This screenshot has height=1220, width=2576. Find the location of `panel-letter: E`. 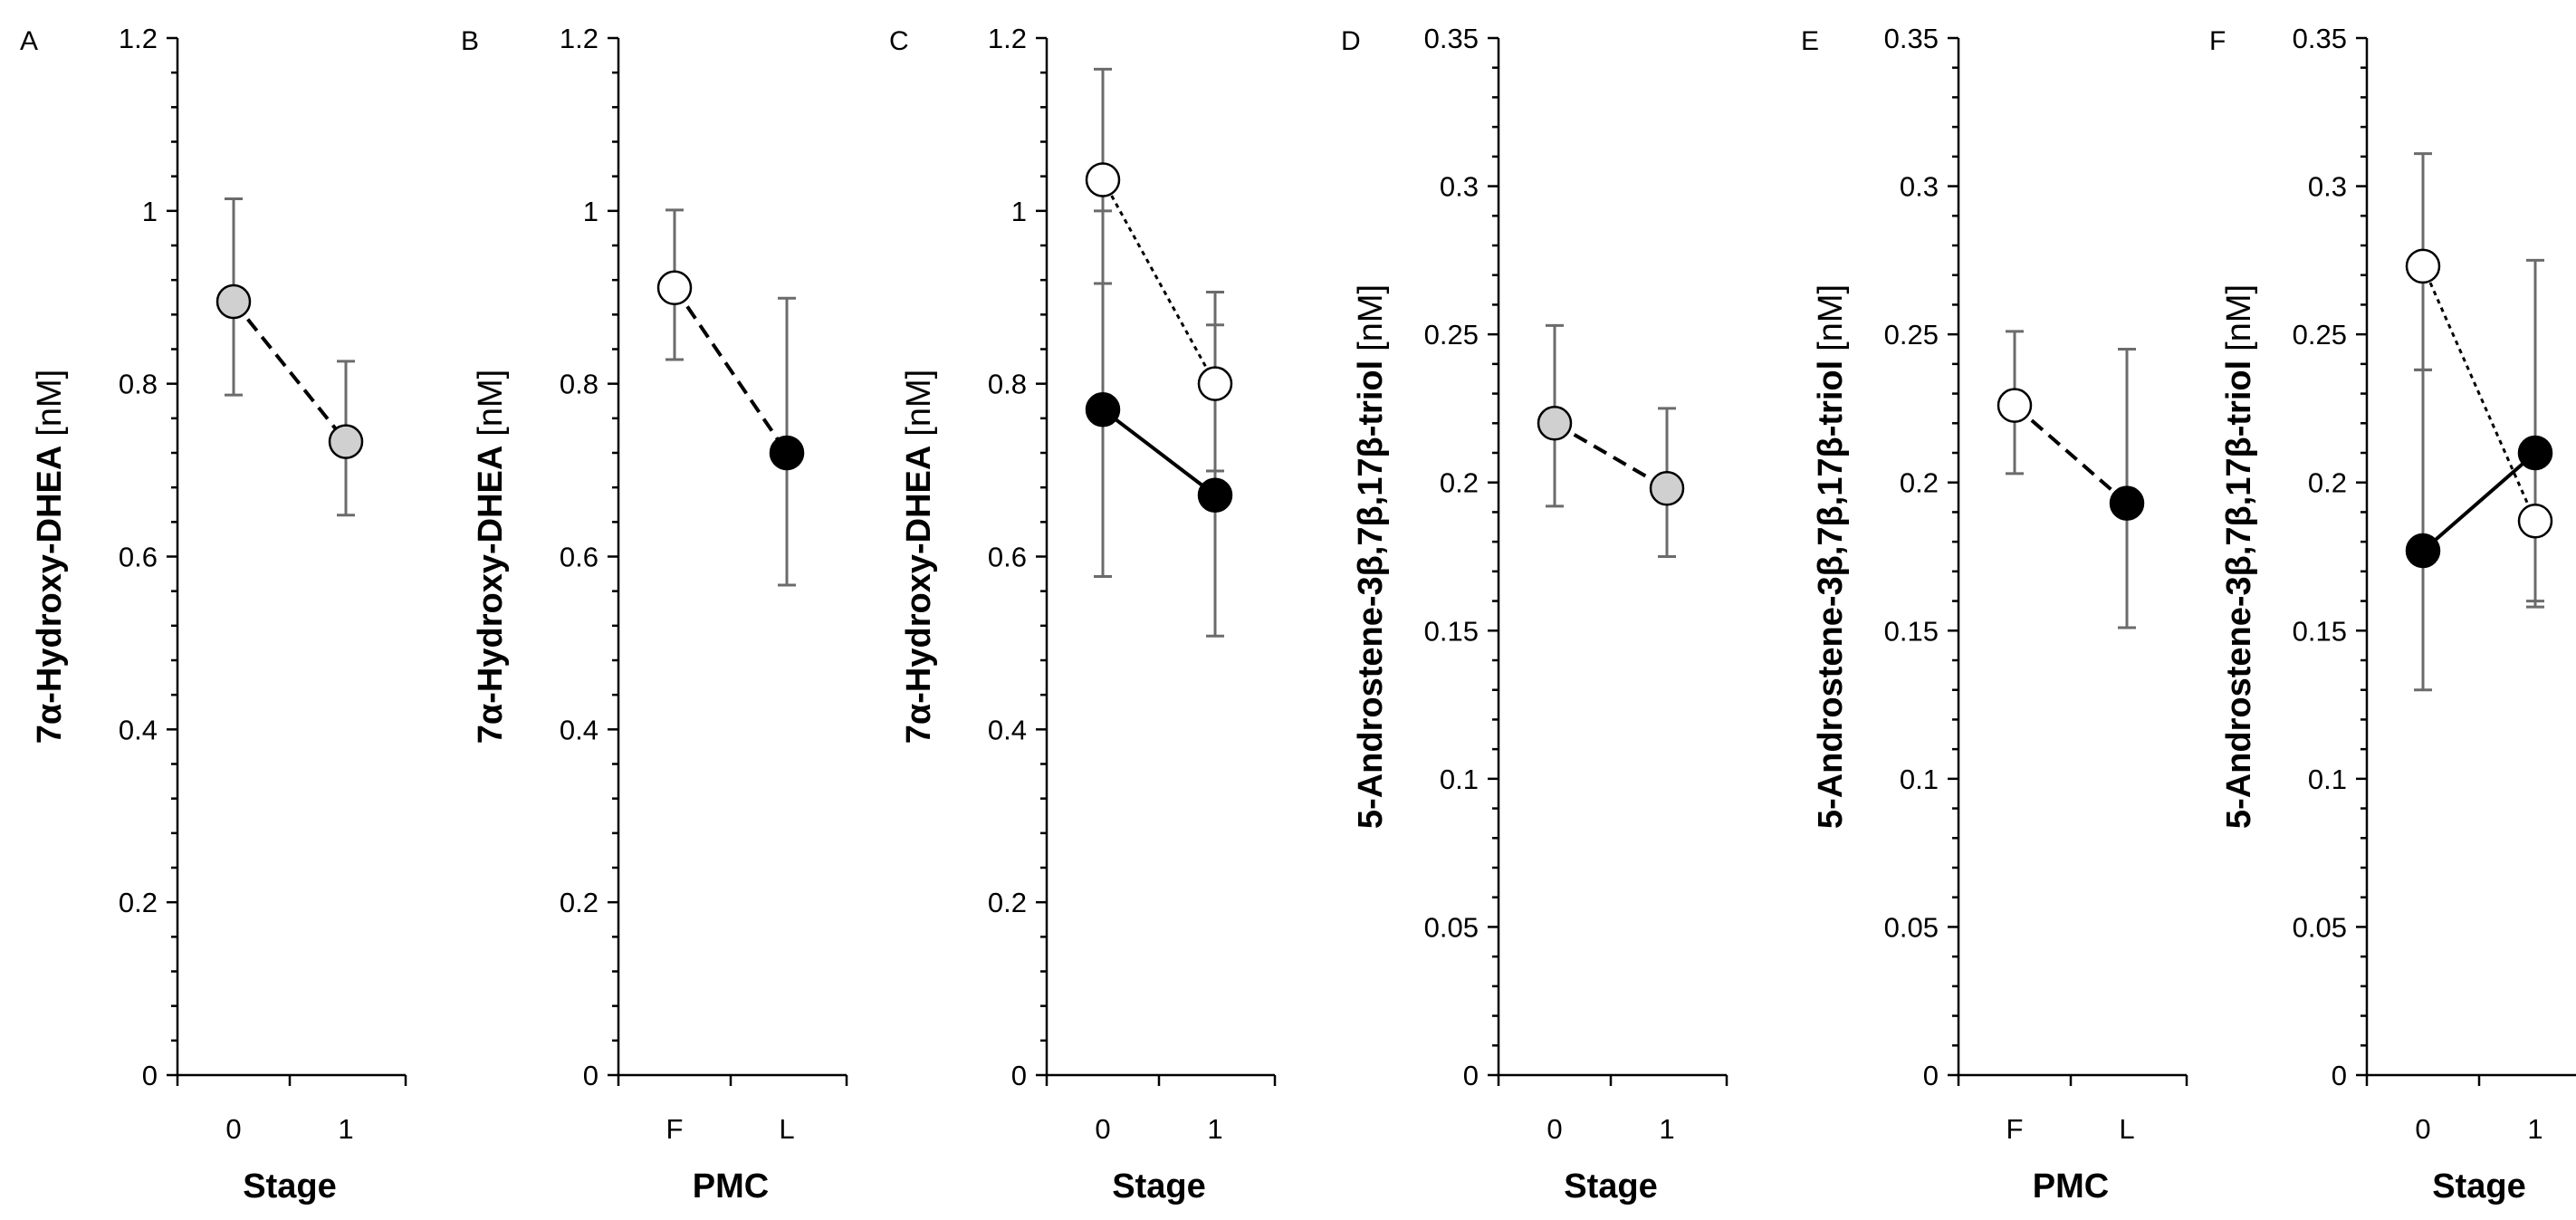

panel-letter: E is located at coordinates (1810, 41).